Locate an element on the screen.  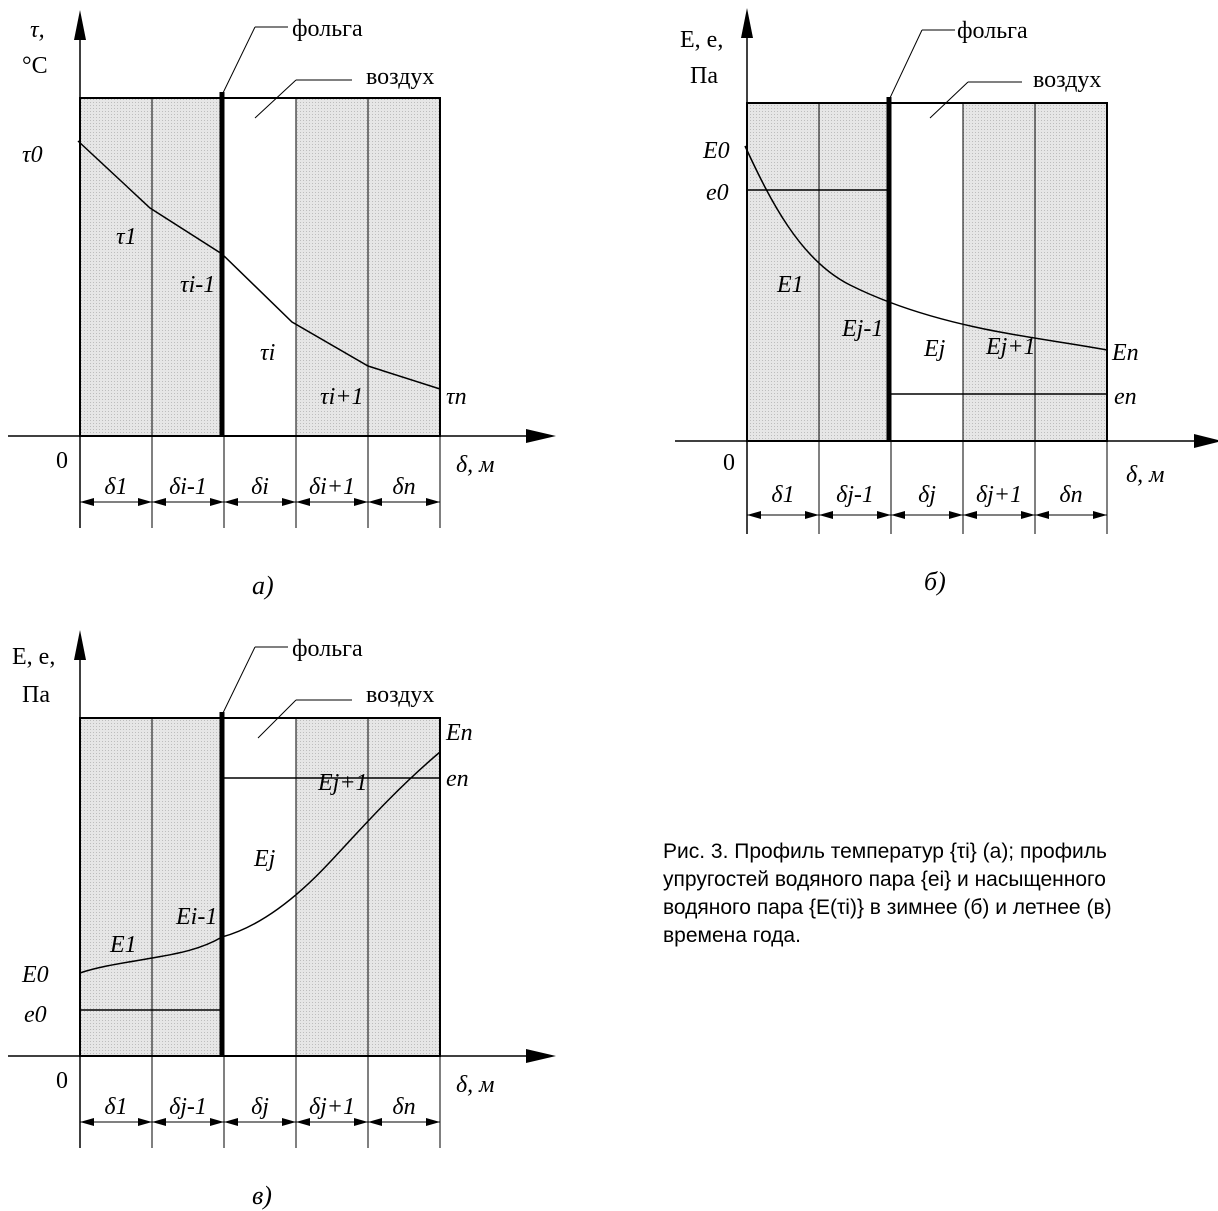
panel-label: б) is located at coordinates (935, 581).